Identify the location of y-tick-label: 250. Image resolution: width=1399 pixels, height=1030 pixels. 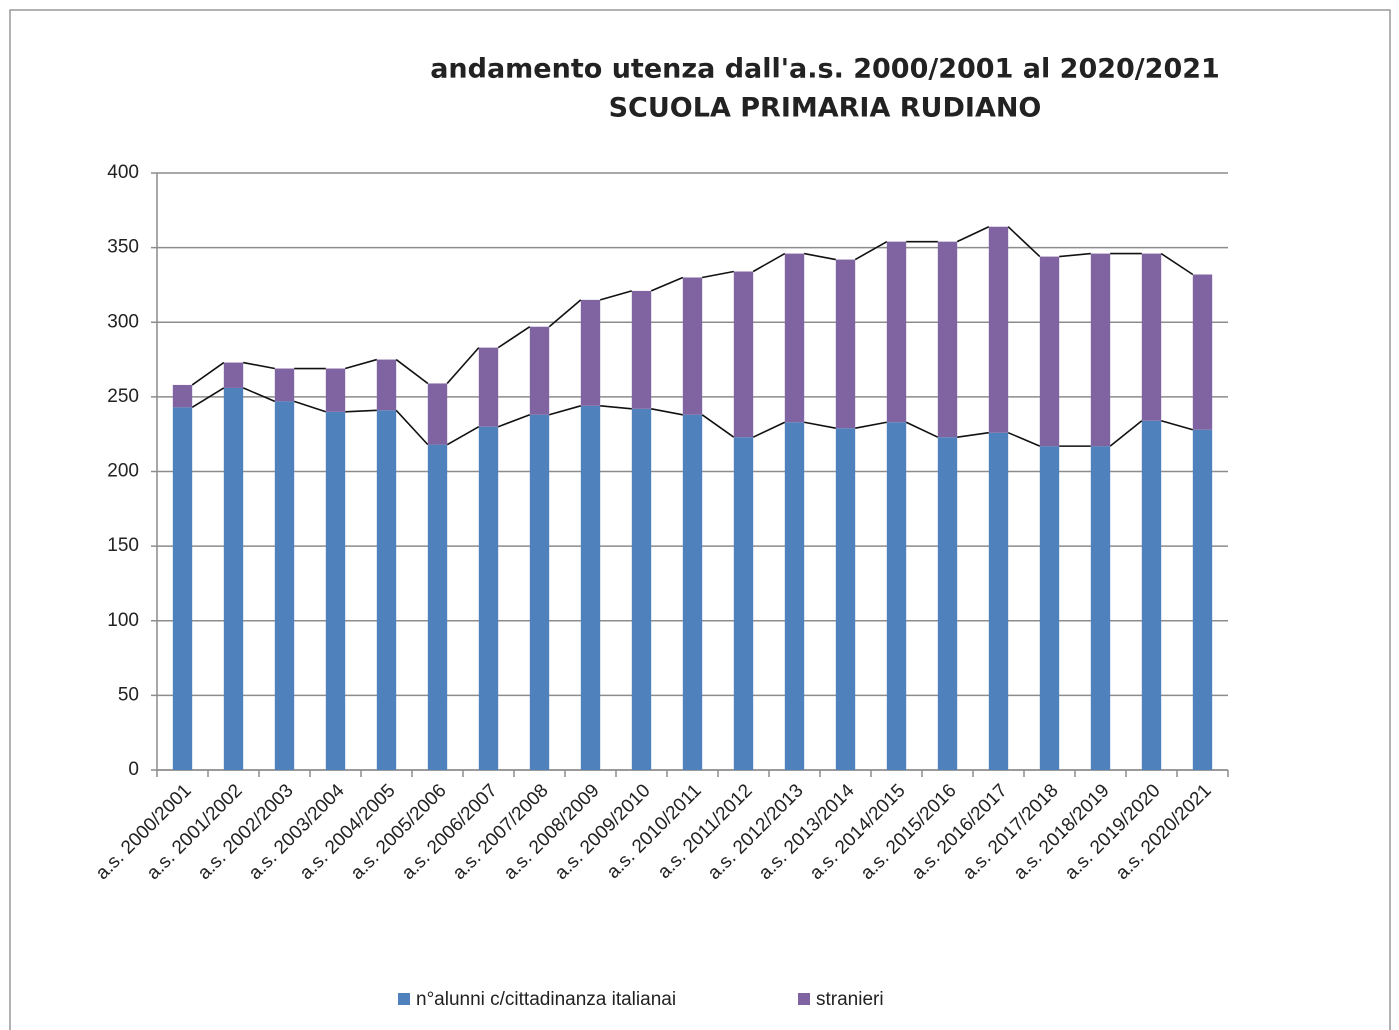
(123, 396).